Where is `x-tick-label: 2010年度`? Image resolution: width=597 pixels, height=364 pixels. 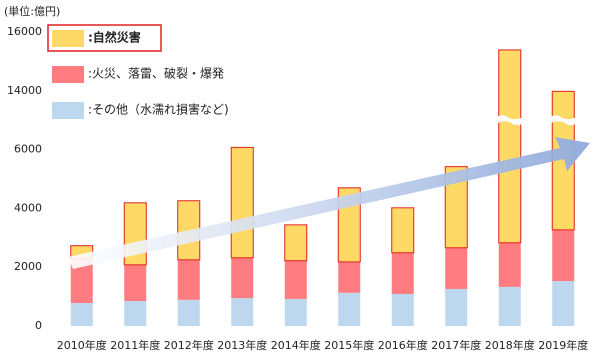
x-tick-label: 2010年度 is located at coordinates (82, 345).